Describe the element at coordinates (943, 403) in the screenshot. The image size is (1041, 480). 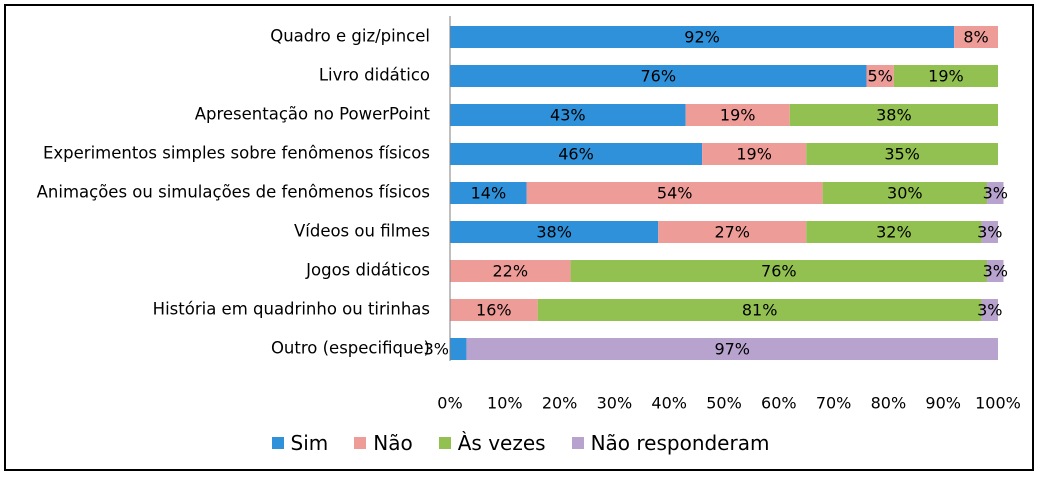
I see `x-tick-label: 90%` at that location.